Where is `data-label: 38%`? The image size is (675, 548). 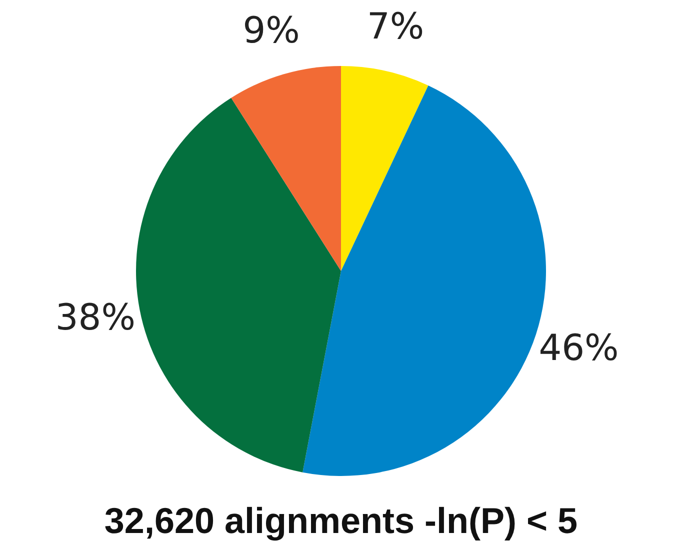
data-label: 38% is located at coordinates (95, 317).